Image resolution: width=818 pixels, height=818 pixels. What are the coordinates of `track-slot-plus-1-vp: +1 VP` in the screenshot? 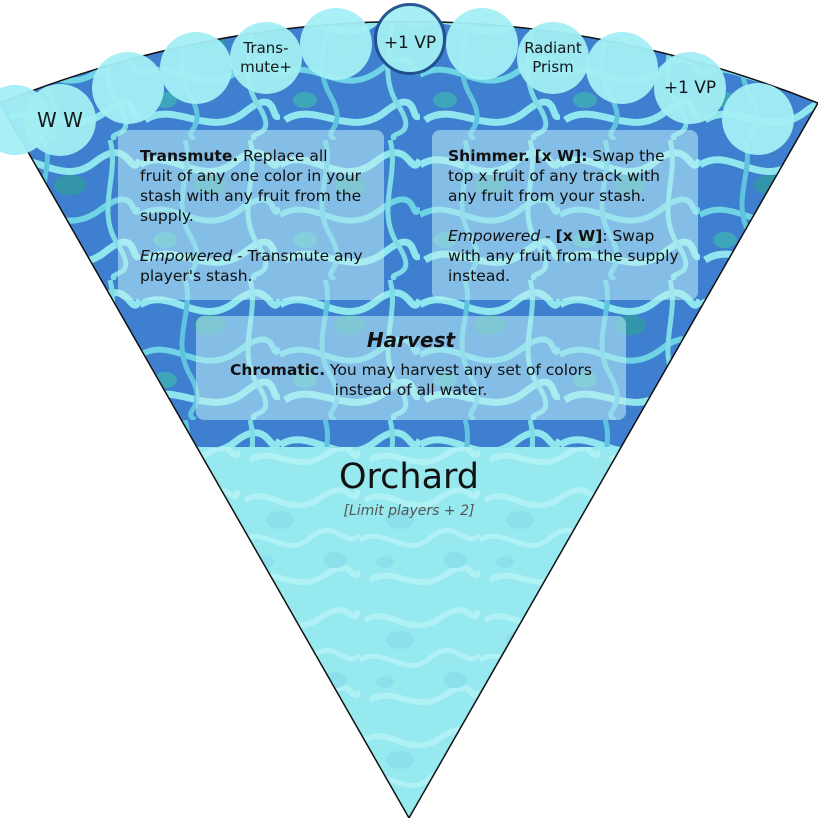 It's located at (690, 88).